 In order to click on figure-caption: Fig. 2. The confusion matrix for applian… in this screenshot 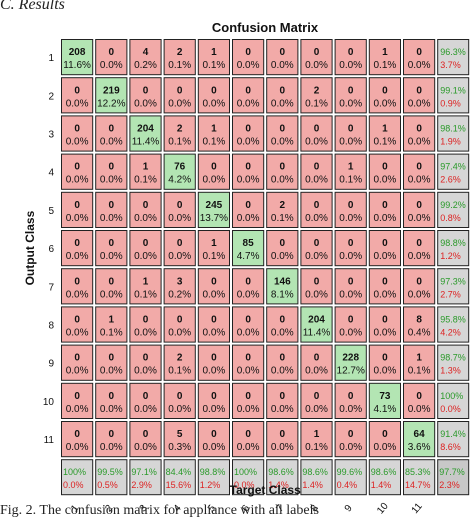, I will do `click(159, 510)`.